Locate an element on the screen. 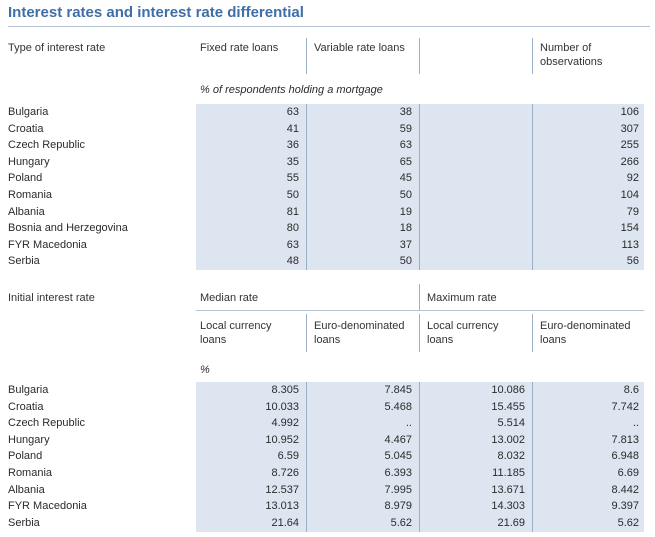 This screenshot has width=655, height=537. observations-value: 106 is located at coordinates (629, 112).